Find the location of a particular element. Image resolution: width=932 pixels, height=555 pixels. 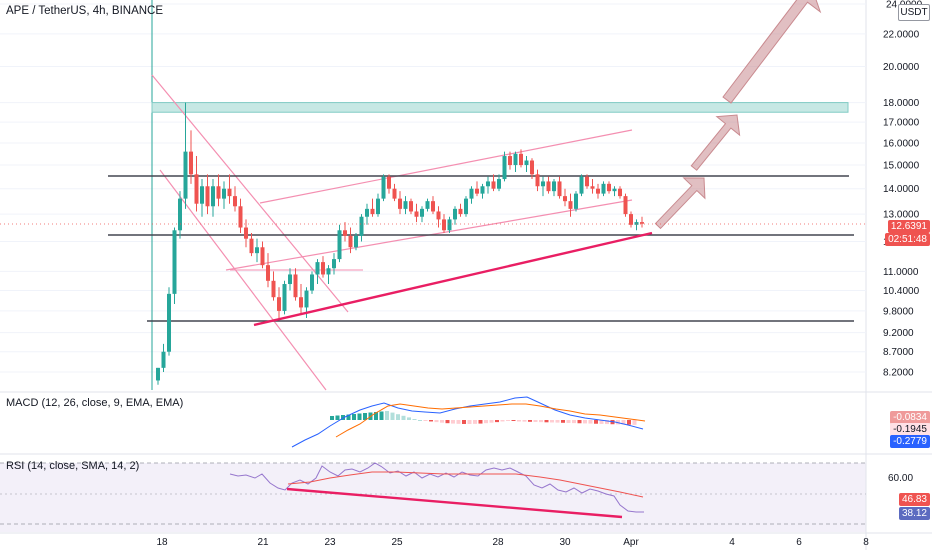

macd-signal-badge: -0.1945 is located at coordinates (910, 429).